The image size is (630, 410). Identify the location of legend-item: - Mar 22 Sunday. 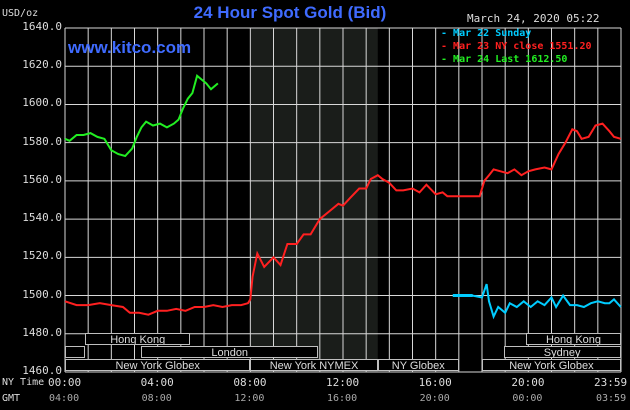
(486, 33).